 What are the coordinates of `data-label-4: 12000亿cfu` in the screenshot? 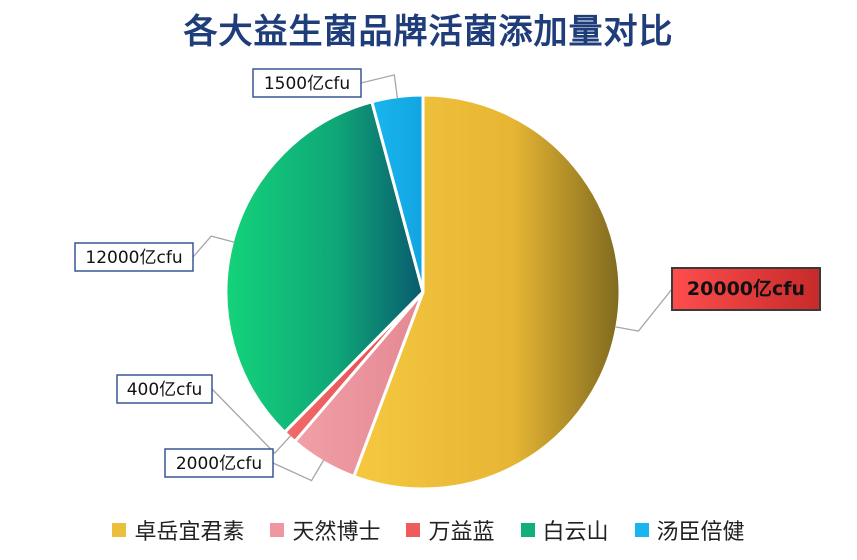 It's located at (133, 258).